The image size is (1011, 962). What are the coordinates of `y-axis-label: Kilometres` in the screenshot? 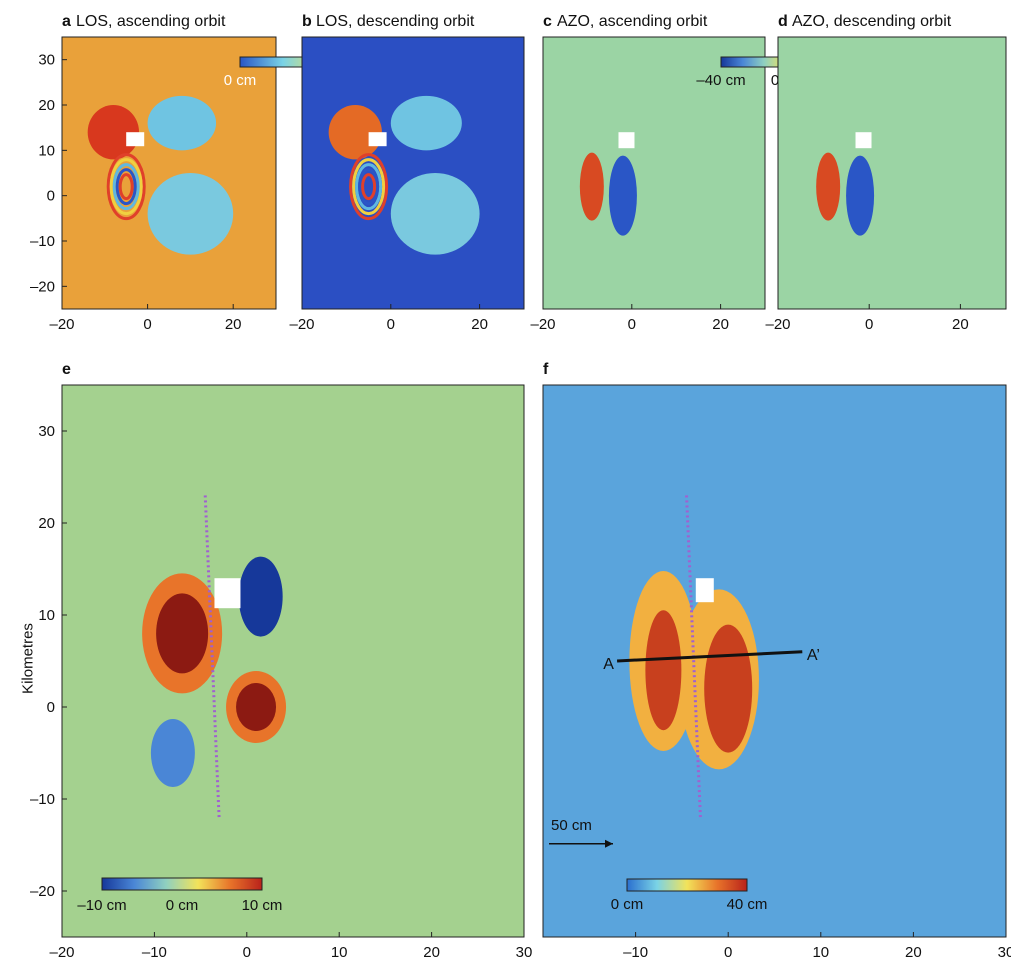 It's located at (28, 658).